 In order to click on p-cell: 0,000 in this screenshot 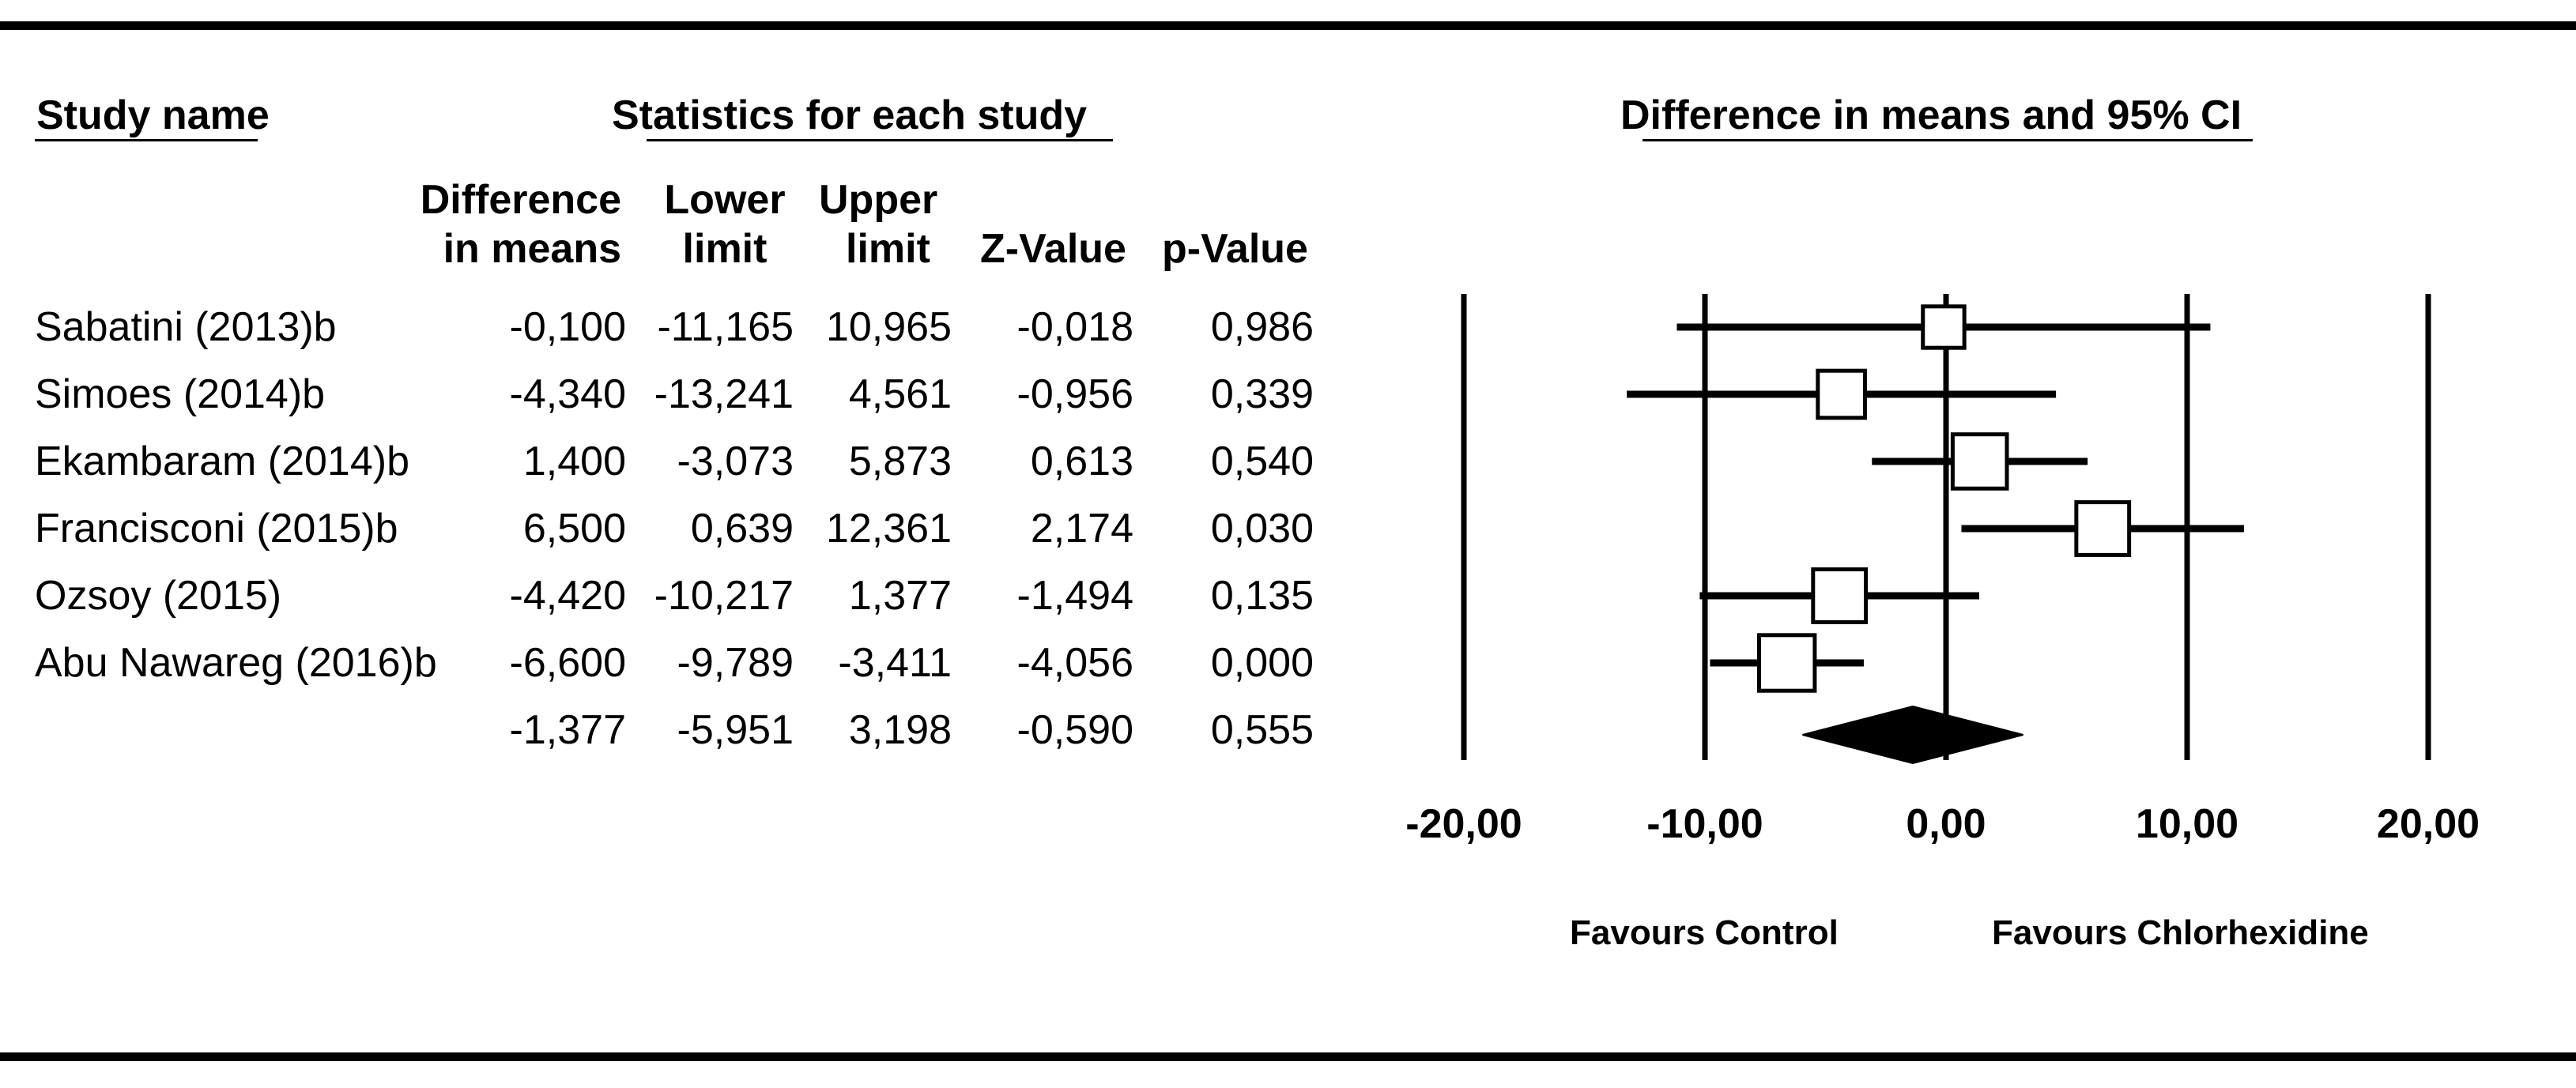, I will do `click(1262, 663)`.